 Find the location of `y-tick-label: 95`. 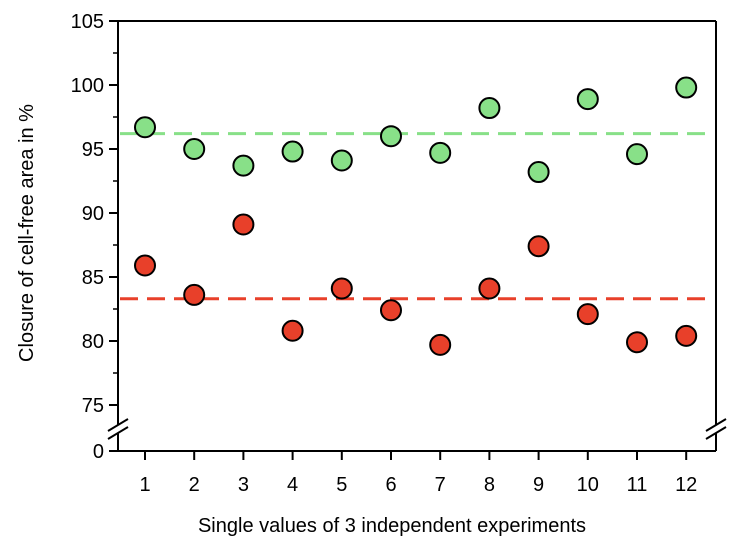

y-tick-label: 95 is located at coordinates (93, 150).